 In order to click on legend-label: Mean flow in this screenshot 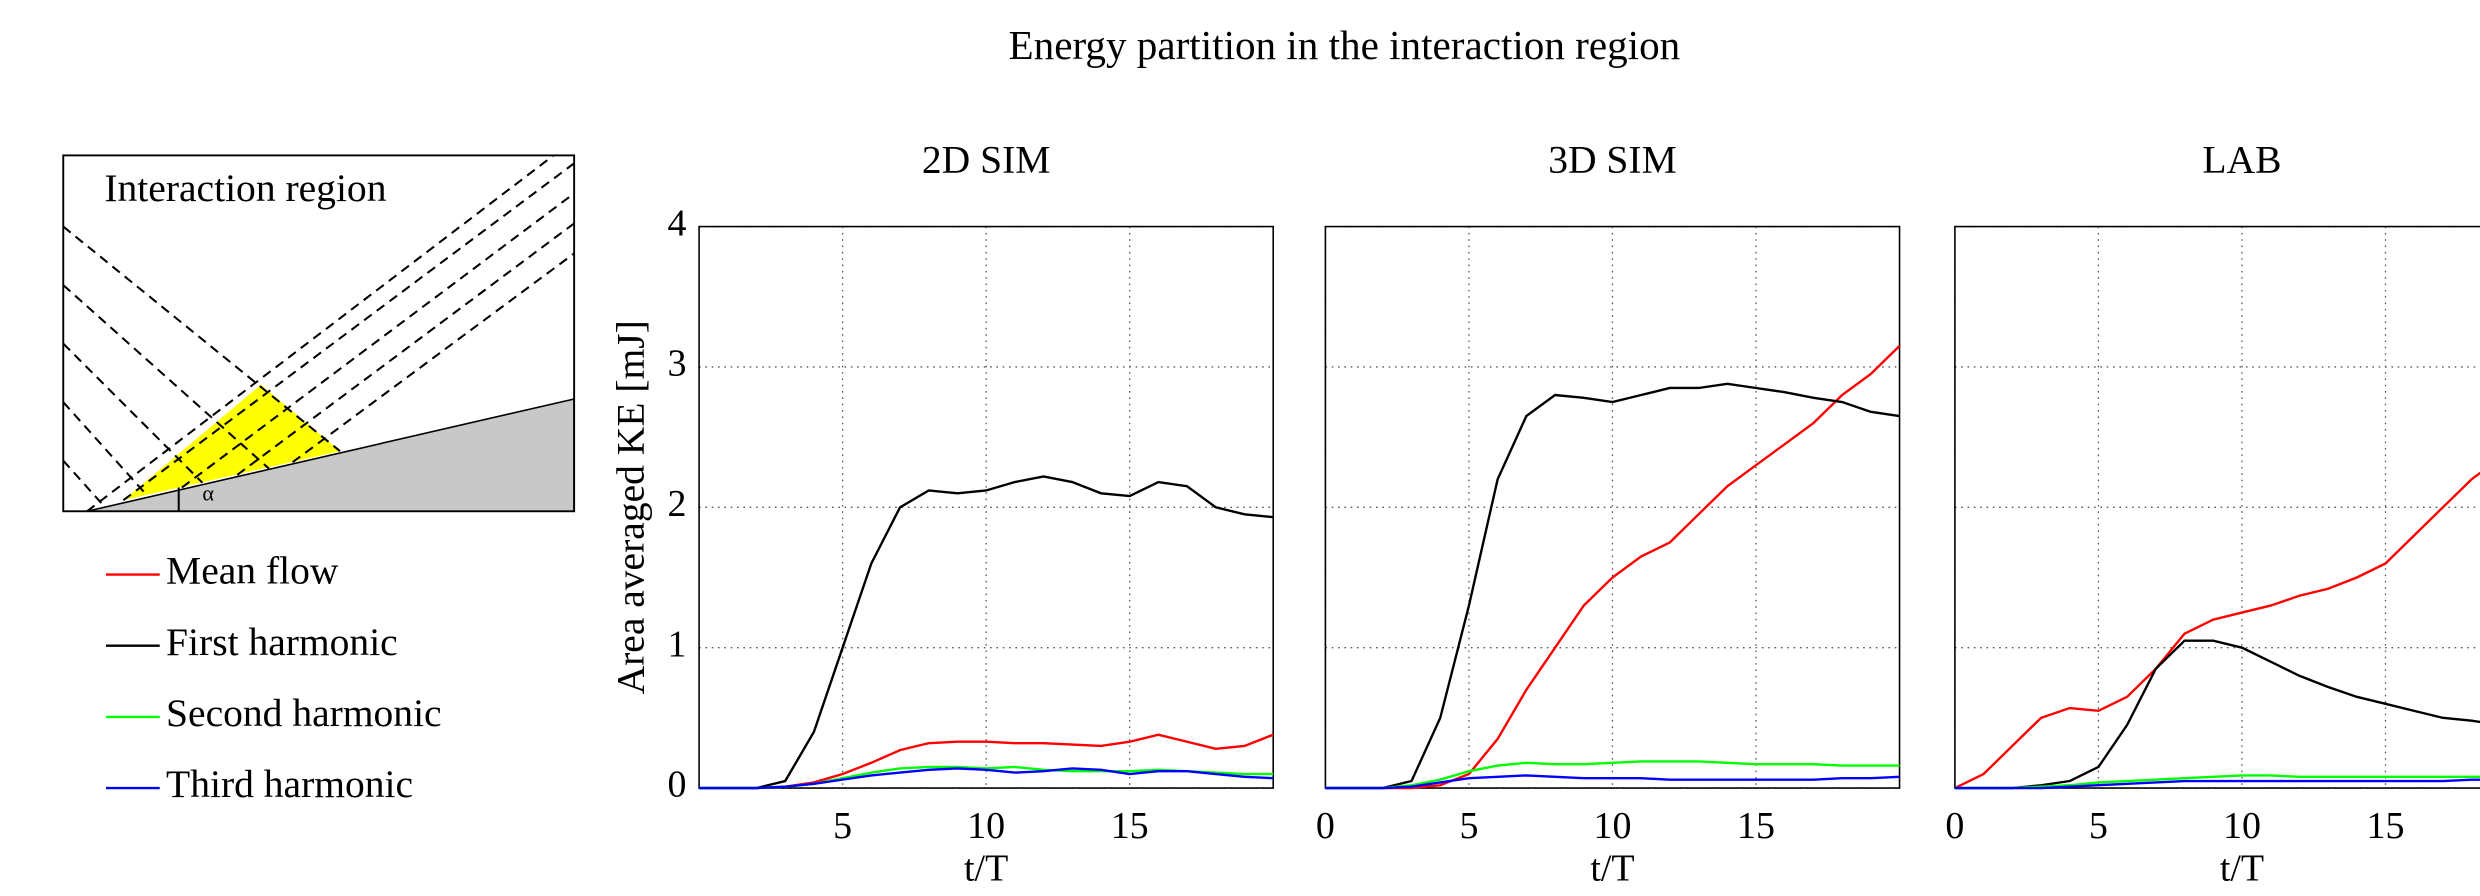, I will do `click(252, 571)`.